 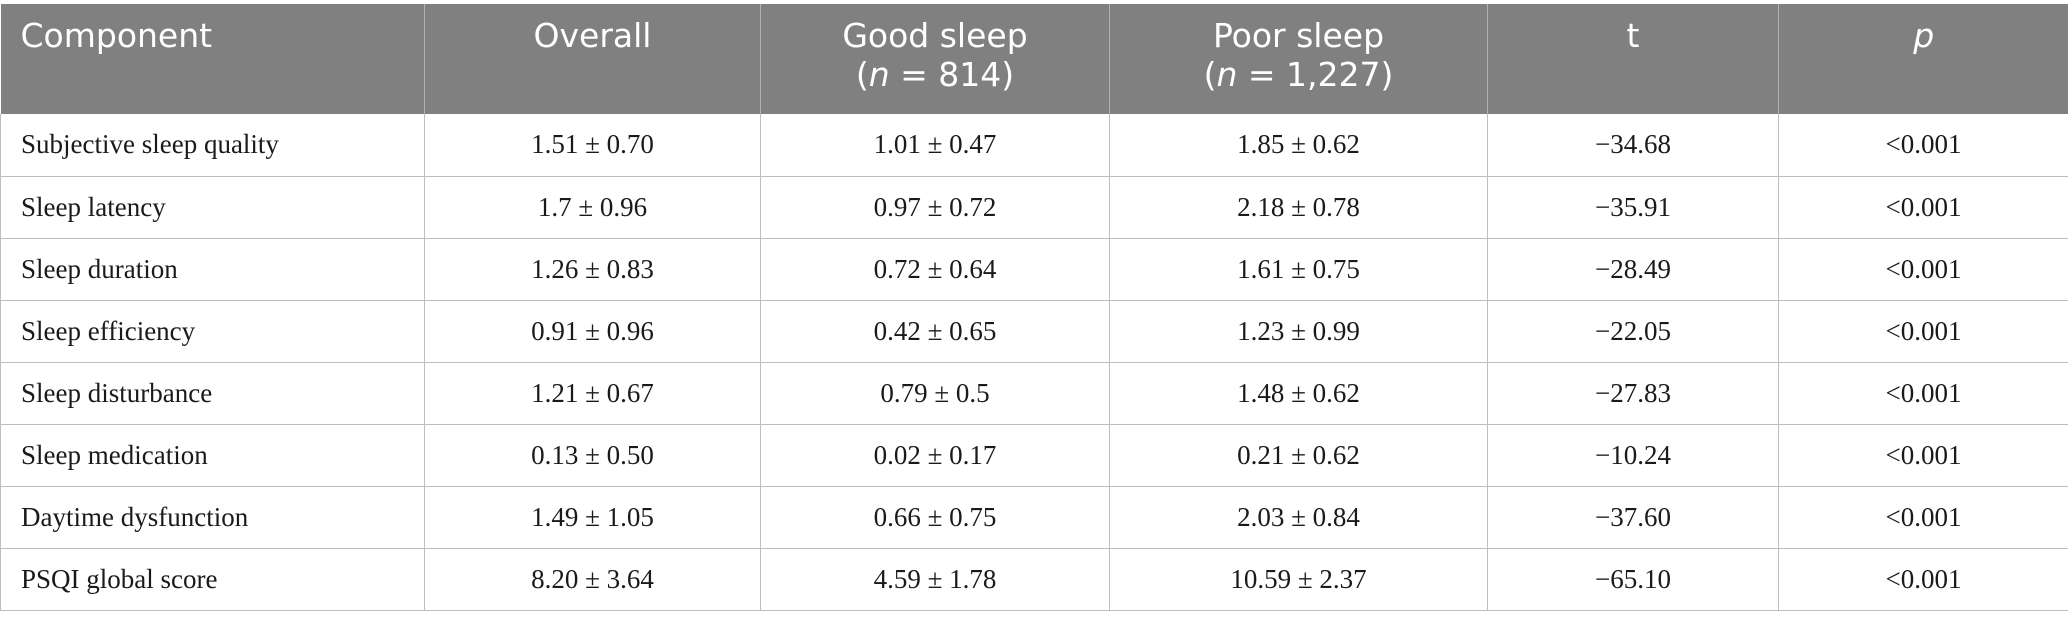 I want to click on cell-overall: 1.26 ± 0.83, so click(x=592, y=269).